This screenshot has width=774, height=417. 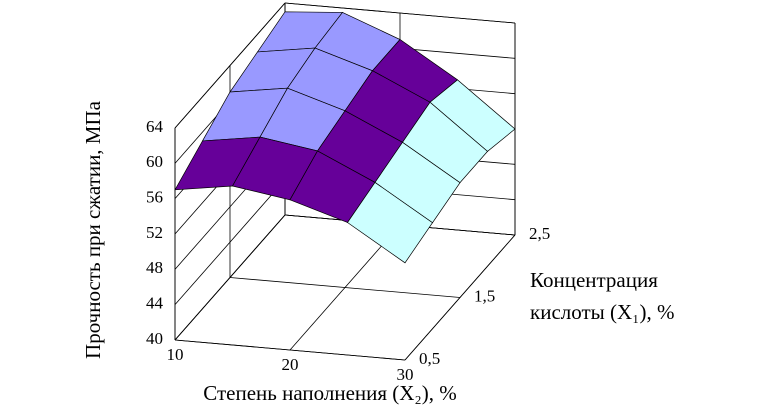 What do you see at coordinates (154, 197) in the screenshot?
I see `z-tick-label: 56` at bounding box center [154, 197].